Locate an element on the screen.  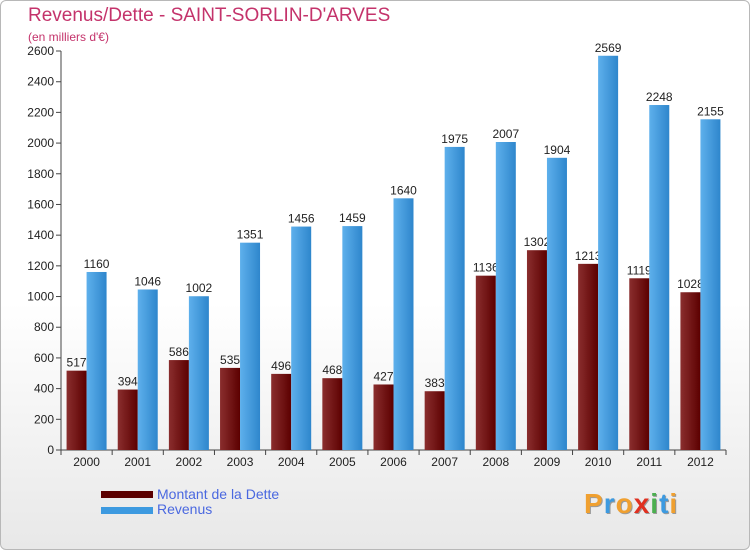
revenue-value-label: 2569 is located at coordinates (608, 48).